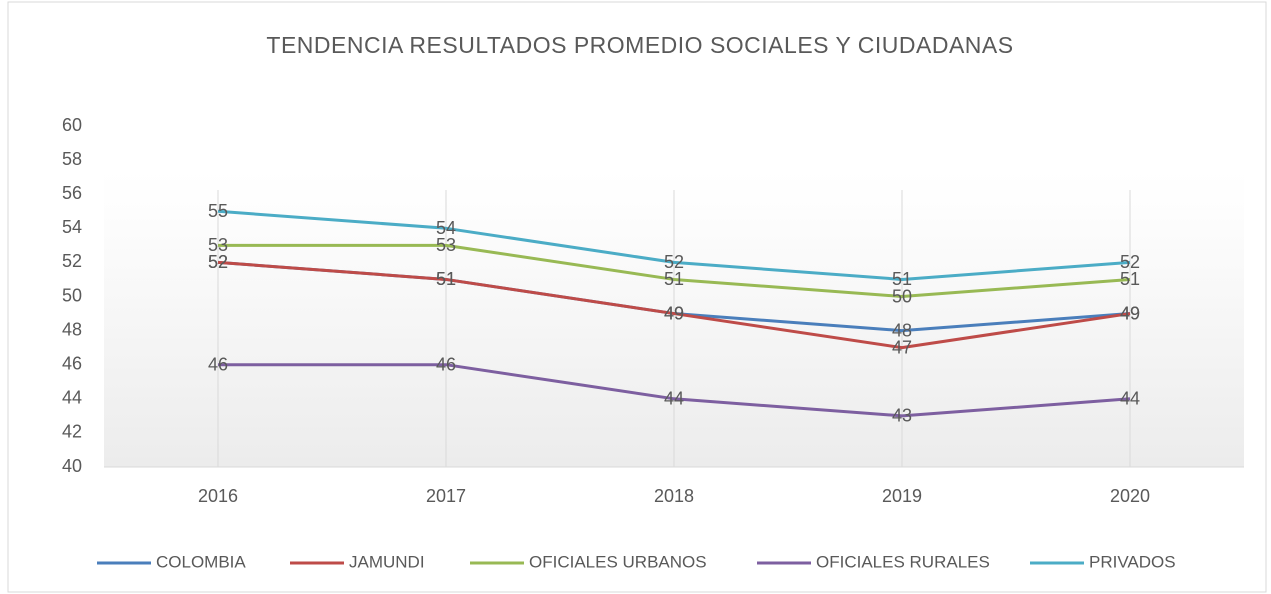 The image size is (1271, 594). Describe the element at coordinates (218, 211) in the screenshot. I see `data-label: 55` at that location.